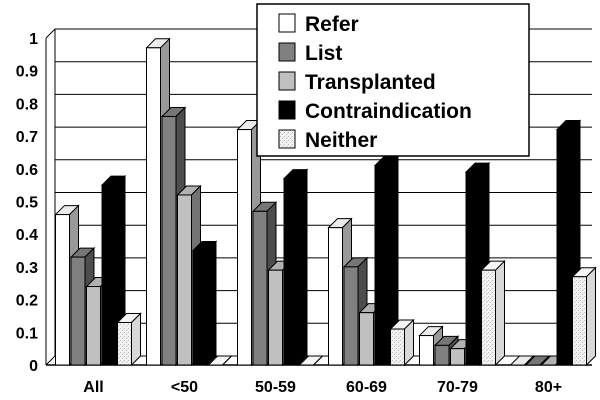 The height and width of the screenshot is (400, 600). Describe the element at coordinates (322, 387) in the screenshot. I see `x-category-labels: All <50 50-59 60-69 70-79 80+` at that location.